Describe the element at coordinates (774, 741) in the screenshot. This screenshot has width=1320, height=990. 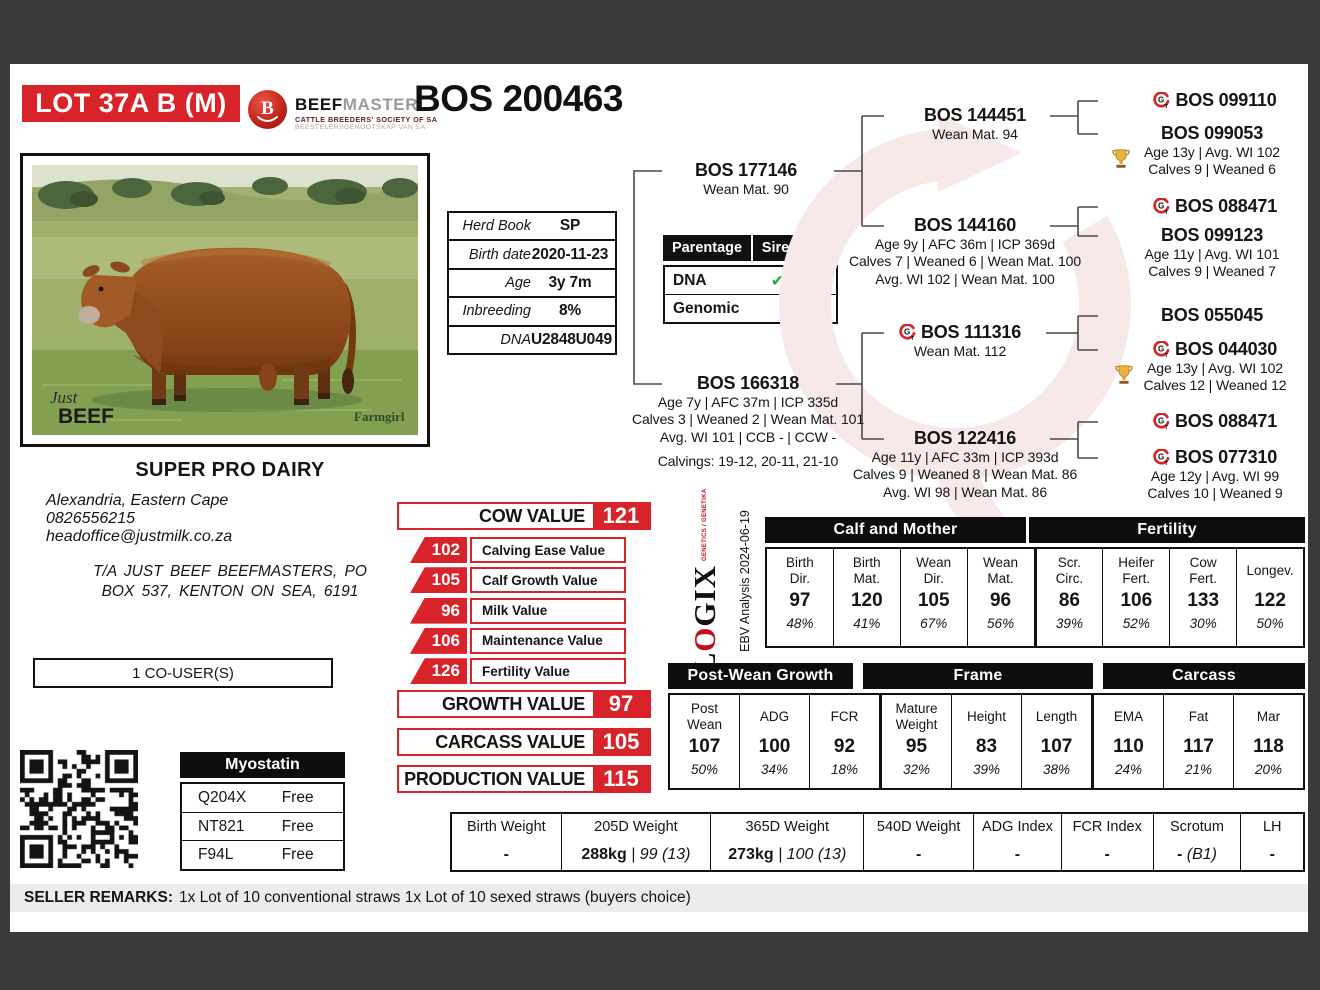
I see `stat-cell: ADG 100 34%` at that location.